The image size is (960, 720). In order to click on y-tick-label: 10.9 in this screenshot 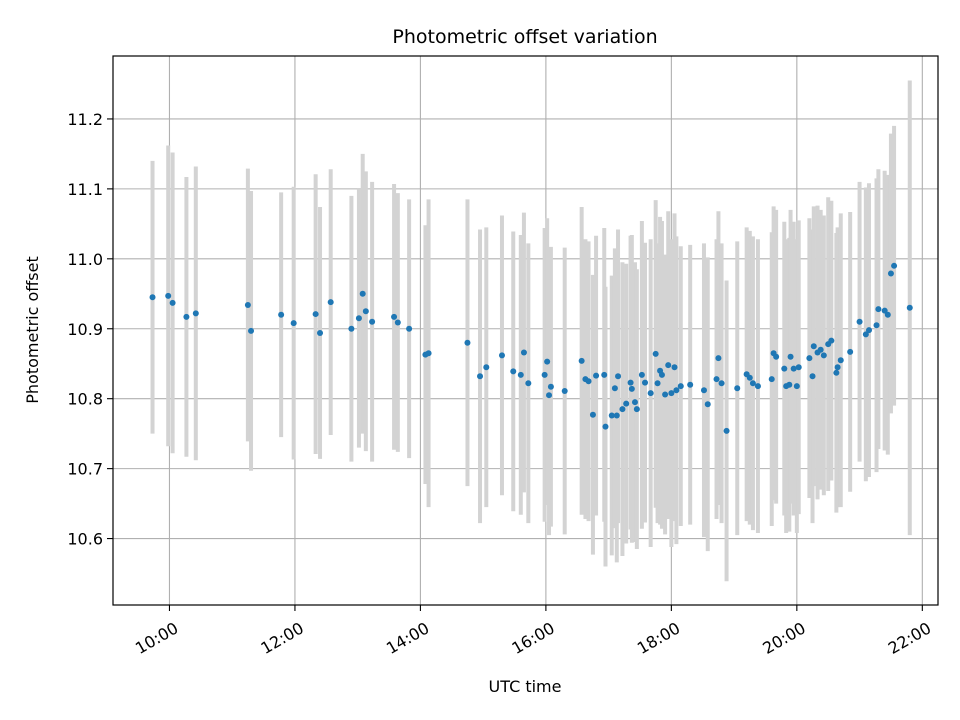, I will do `click(85, 329)`.